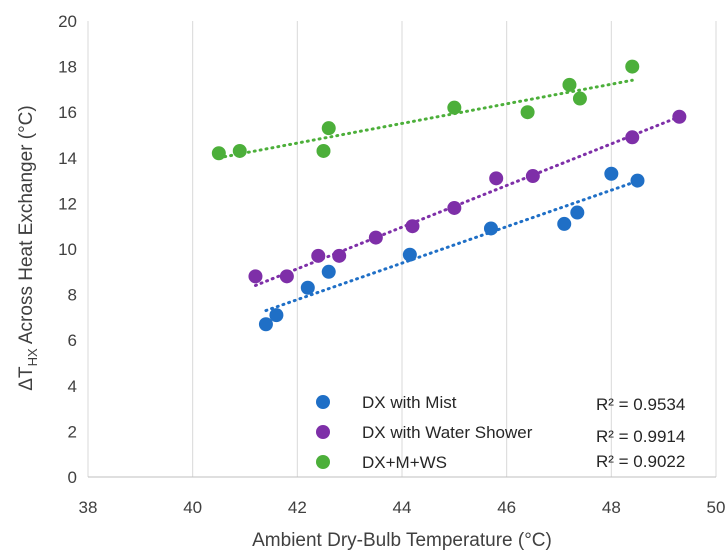  I want to click on x-tick-label: 50, so click(716, 507).